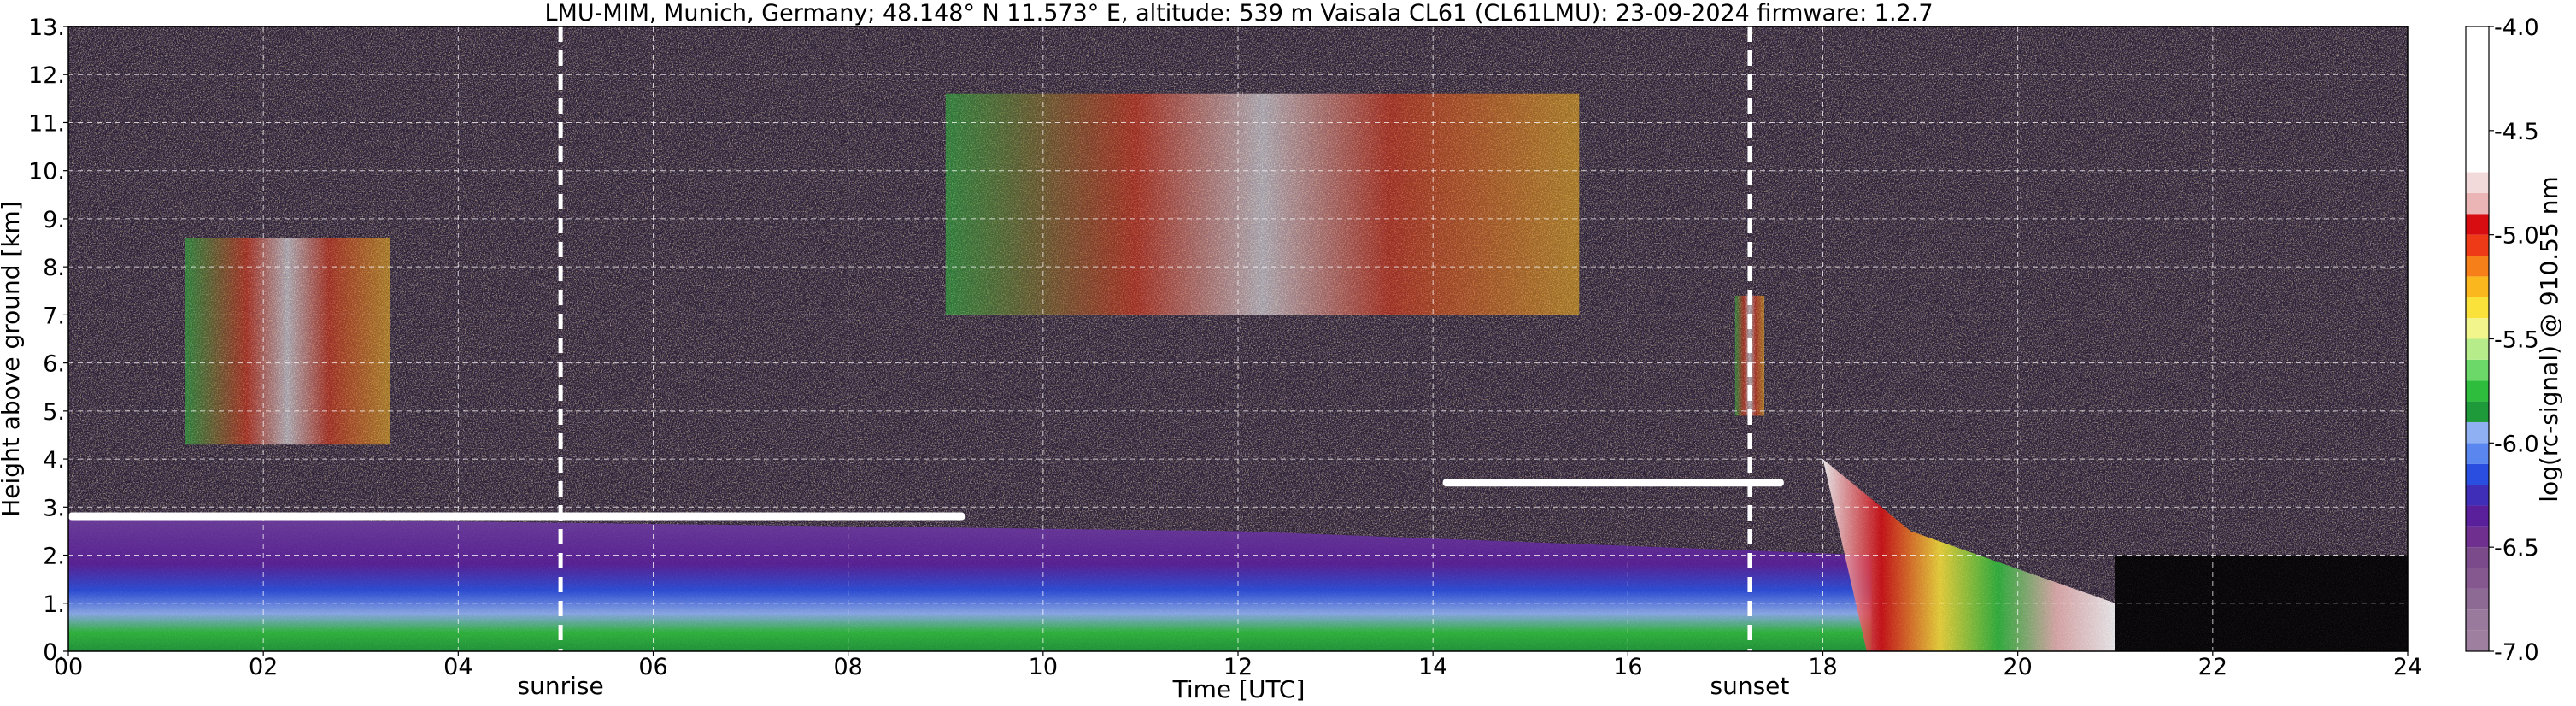  I want to click on marker-label-sunrise: sunrise, so click(561, 686).